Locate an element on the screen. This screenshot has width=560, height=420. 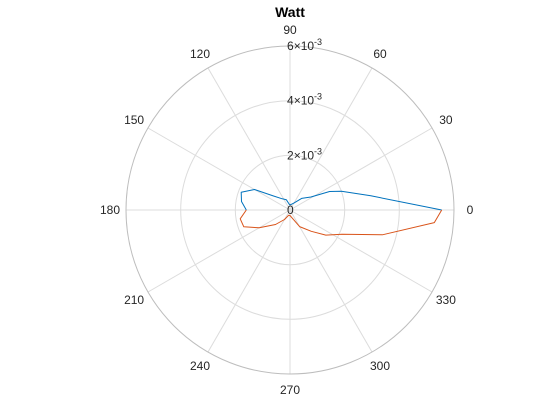
r-tick-label-3: 6×10⁻³ is located at coordinates (304, 45).